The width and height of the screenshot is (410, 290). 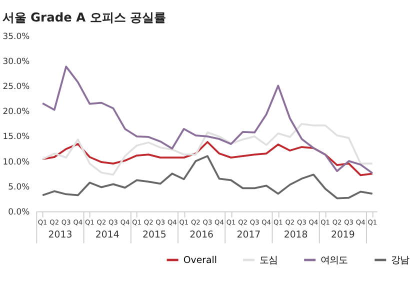 What do you see at coordinates (16, 86) in the screenshot?
I see `y-tick-label: 25.0%` at bounding box center [16, 86].